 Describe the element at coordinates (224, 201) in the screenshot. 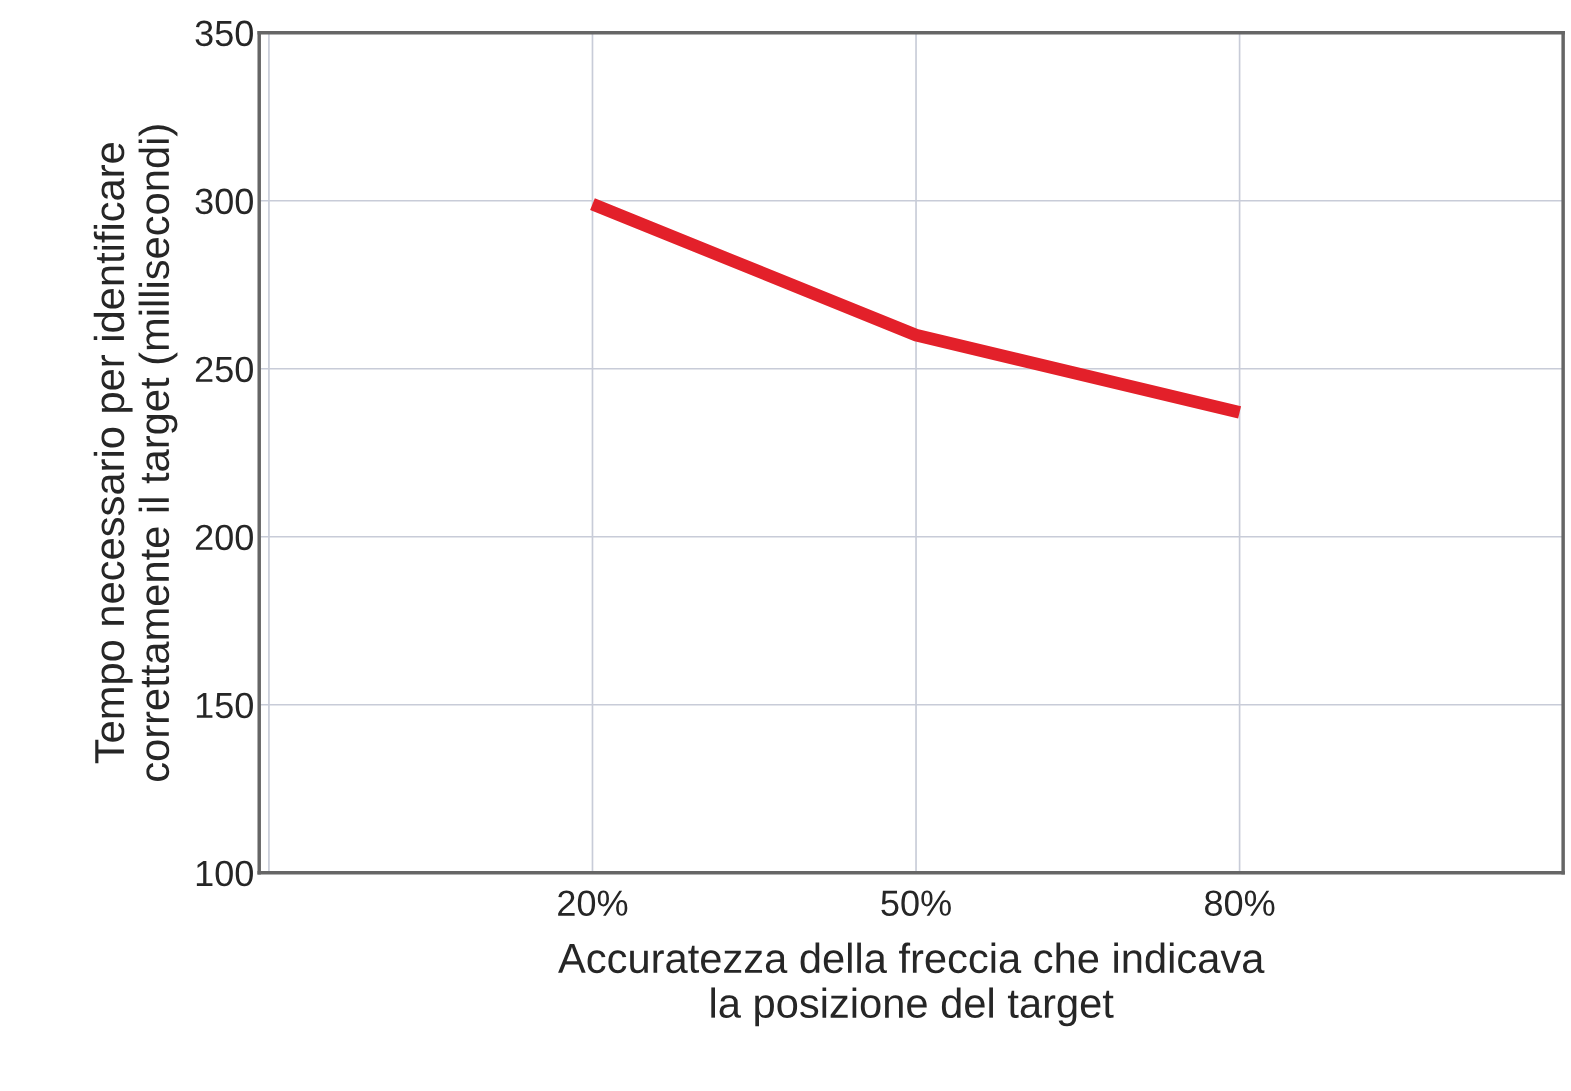

I see `y-tick-label: 300` at that location.